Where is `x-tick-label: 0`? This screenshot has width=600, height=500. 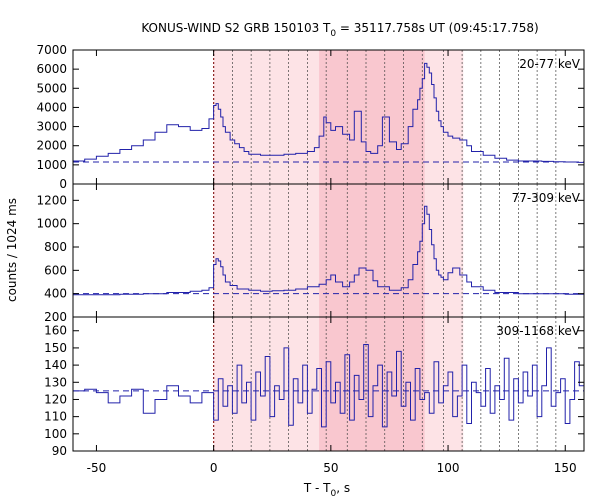
x-tick-label: 0 is located at coordinates (214, 468).